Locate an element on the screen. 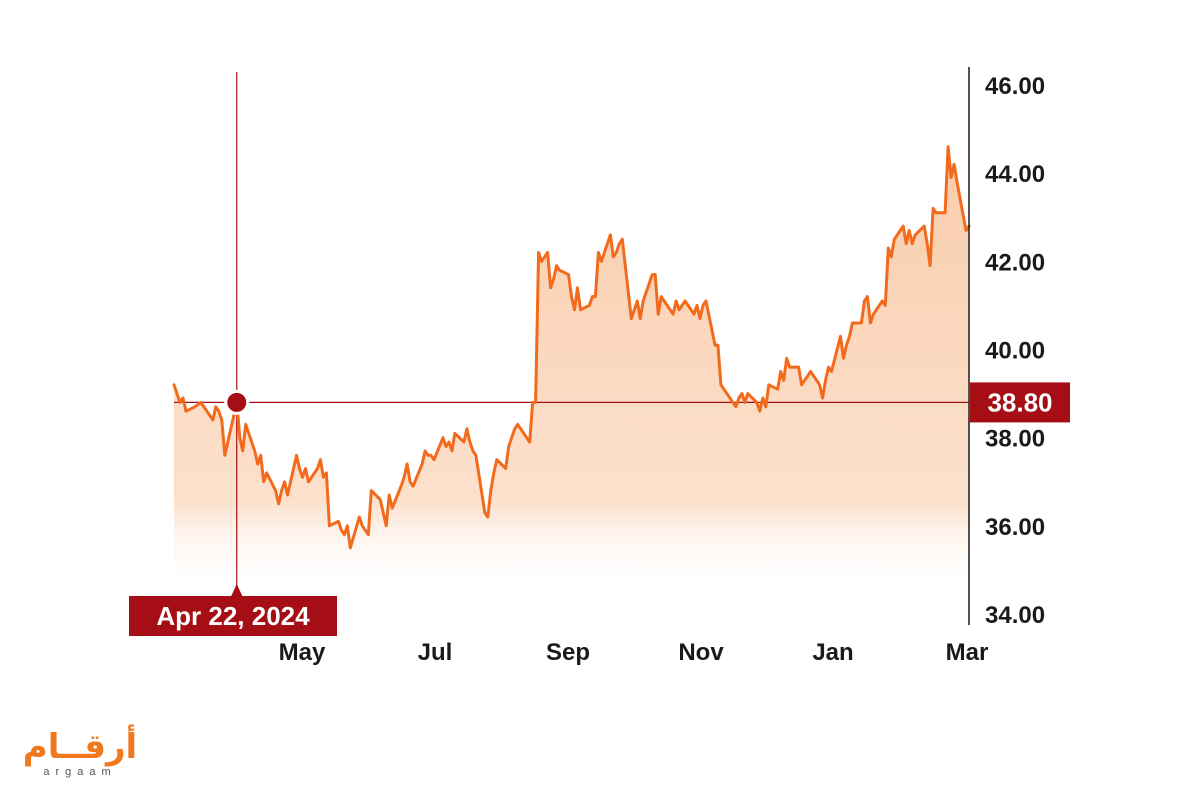 Image resolution: width=1200 pixels, height=794 pixels. date-tag-label: Apr 22, 2024 is located at coordinates (233, 616).